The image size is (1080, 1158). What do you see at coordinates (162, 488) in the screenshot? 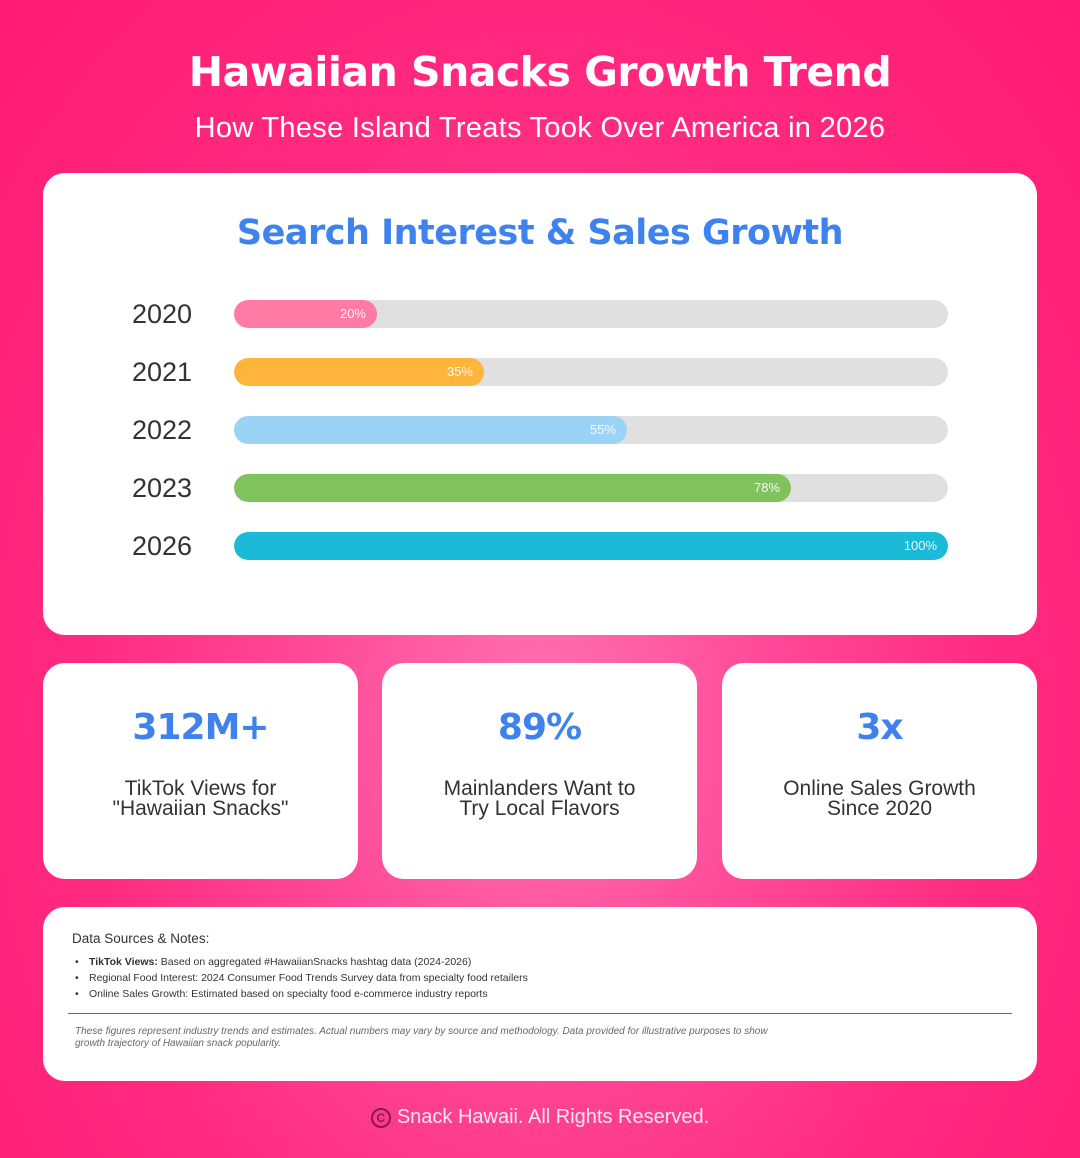
I see `bar-year-label: 2023` at bounding box center [162, 488].